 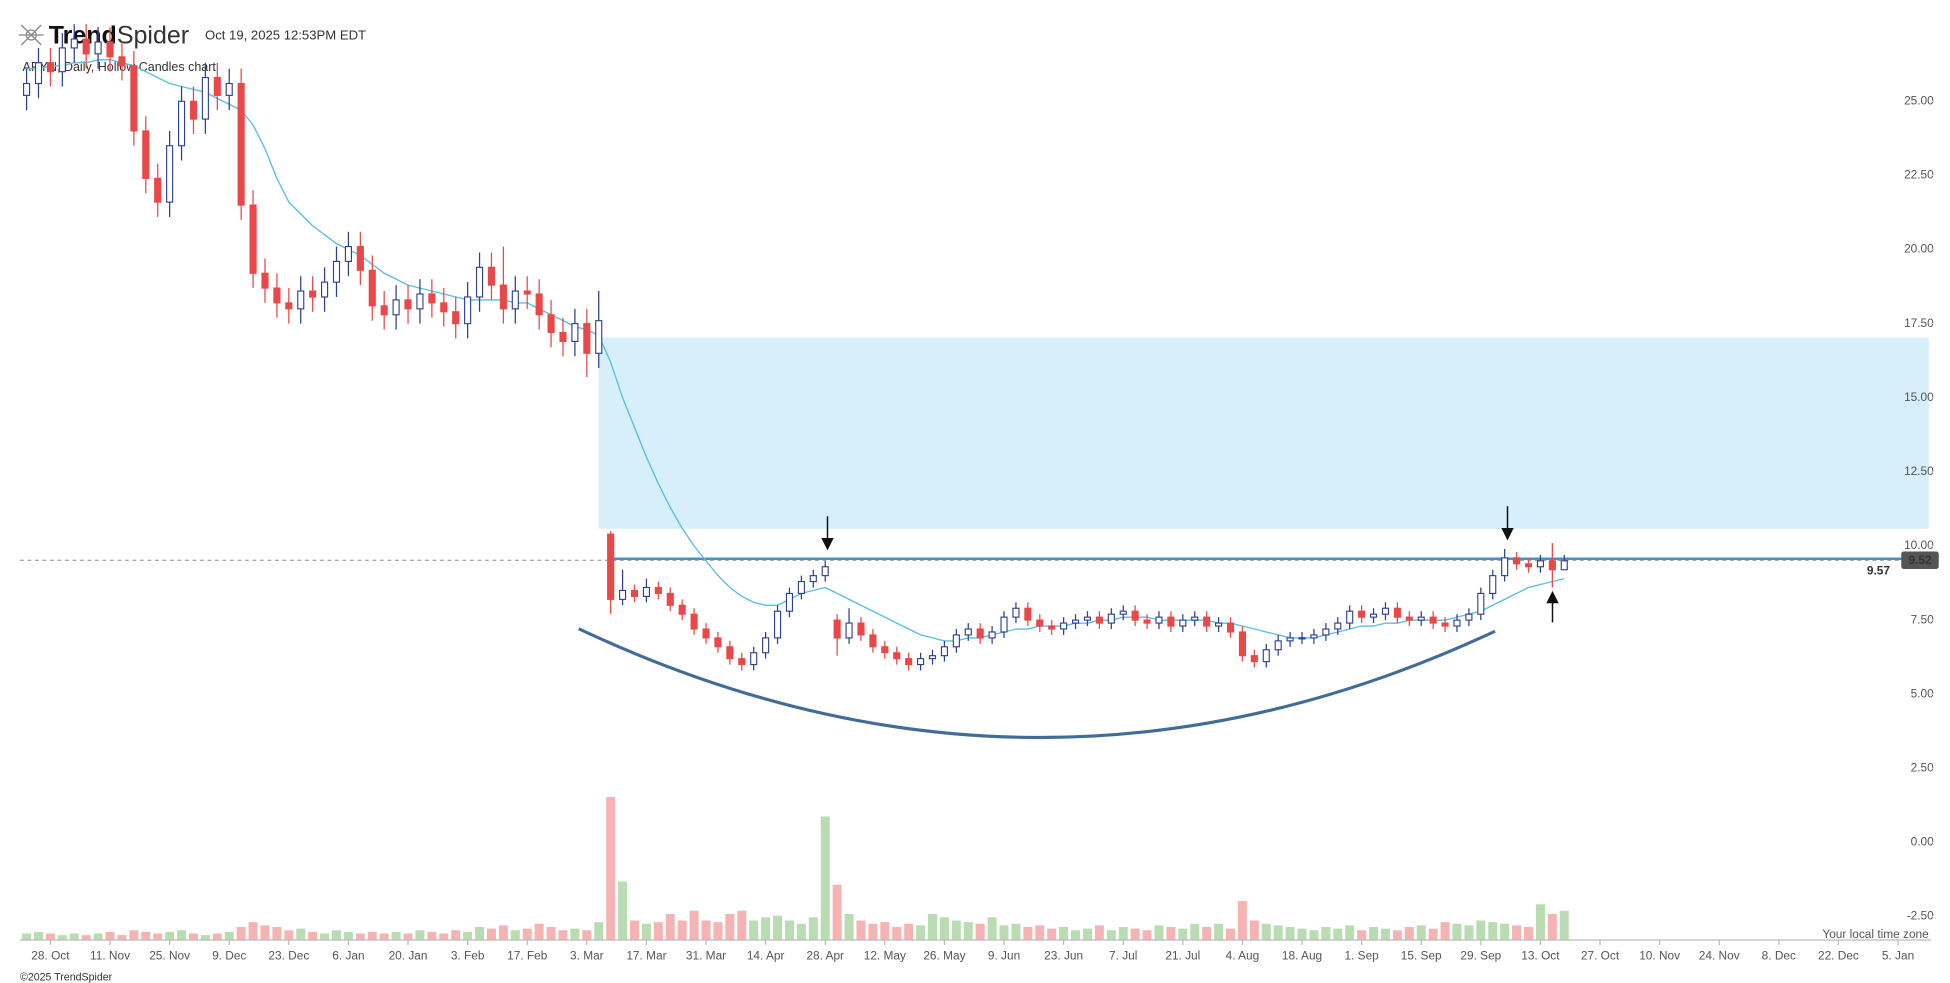 What do you see at coordinates (153, 35) in the screenshot?
I see `brand-light: Spider` at bounding box center [153, 35].